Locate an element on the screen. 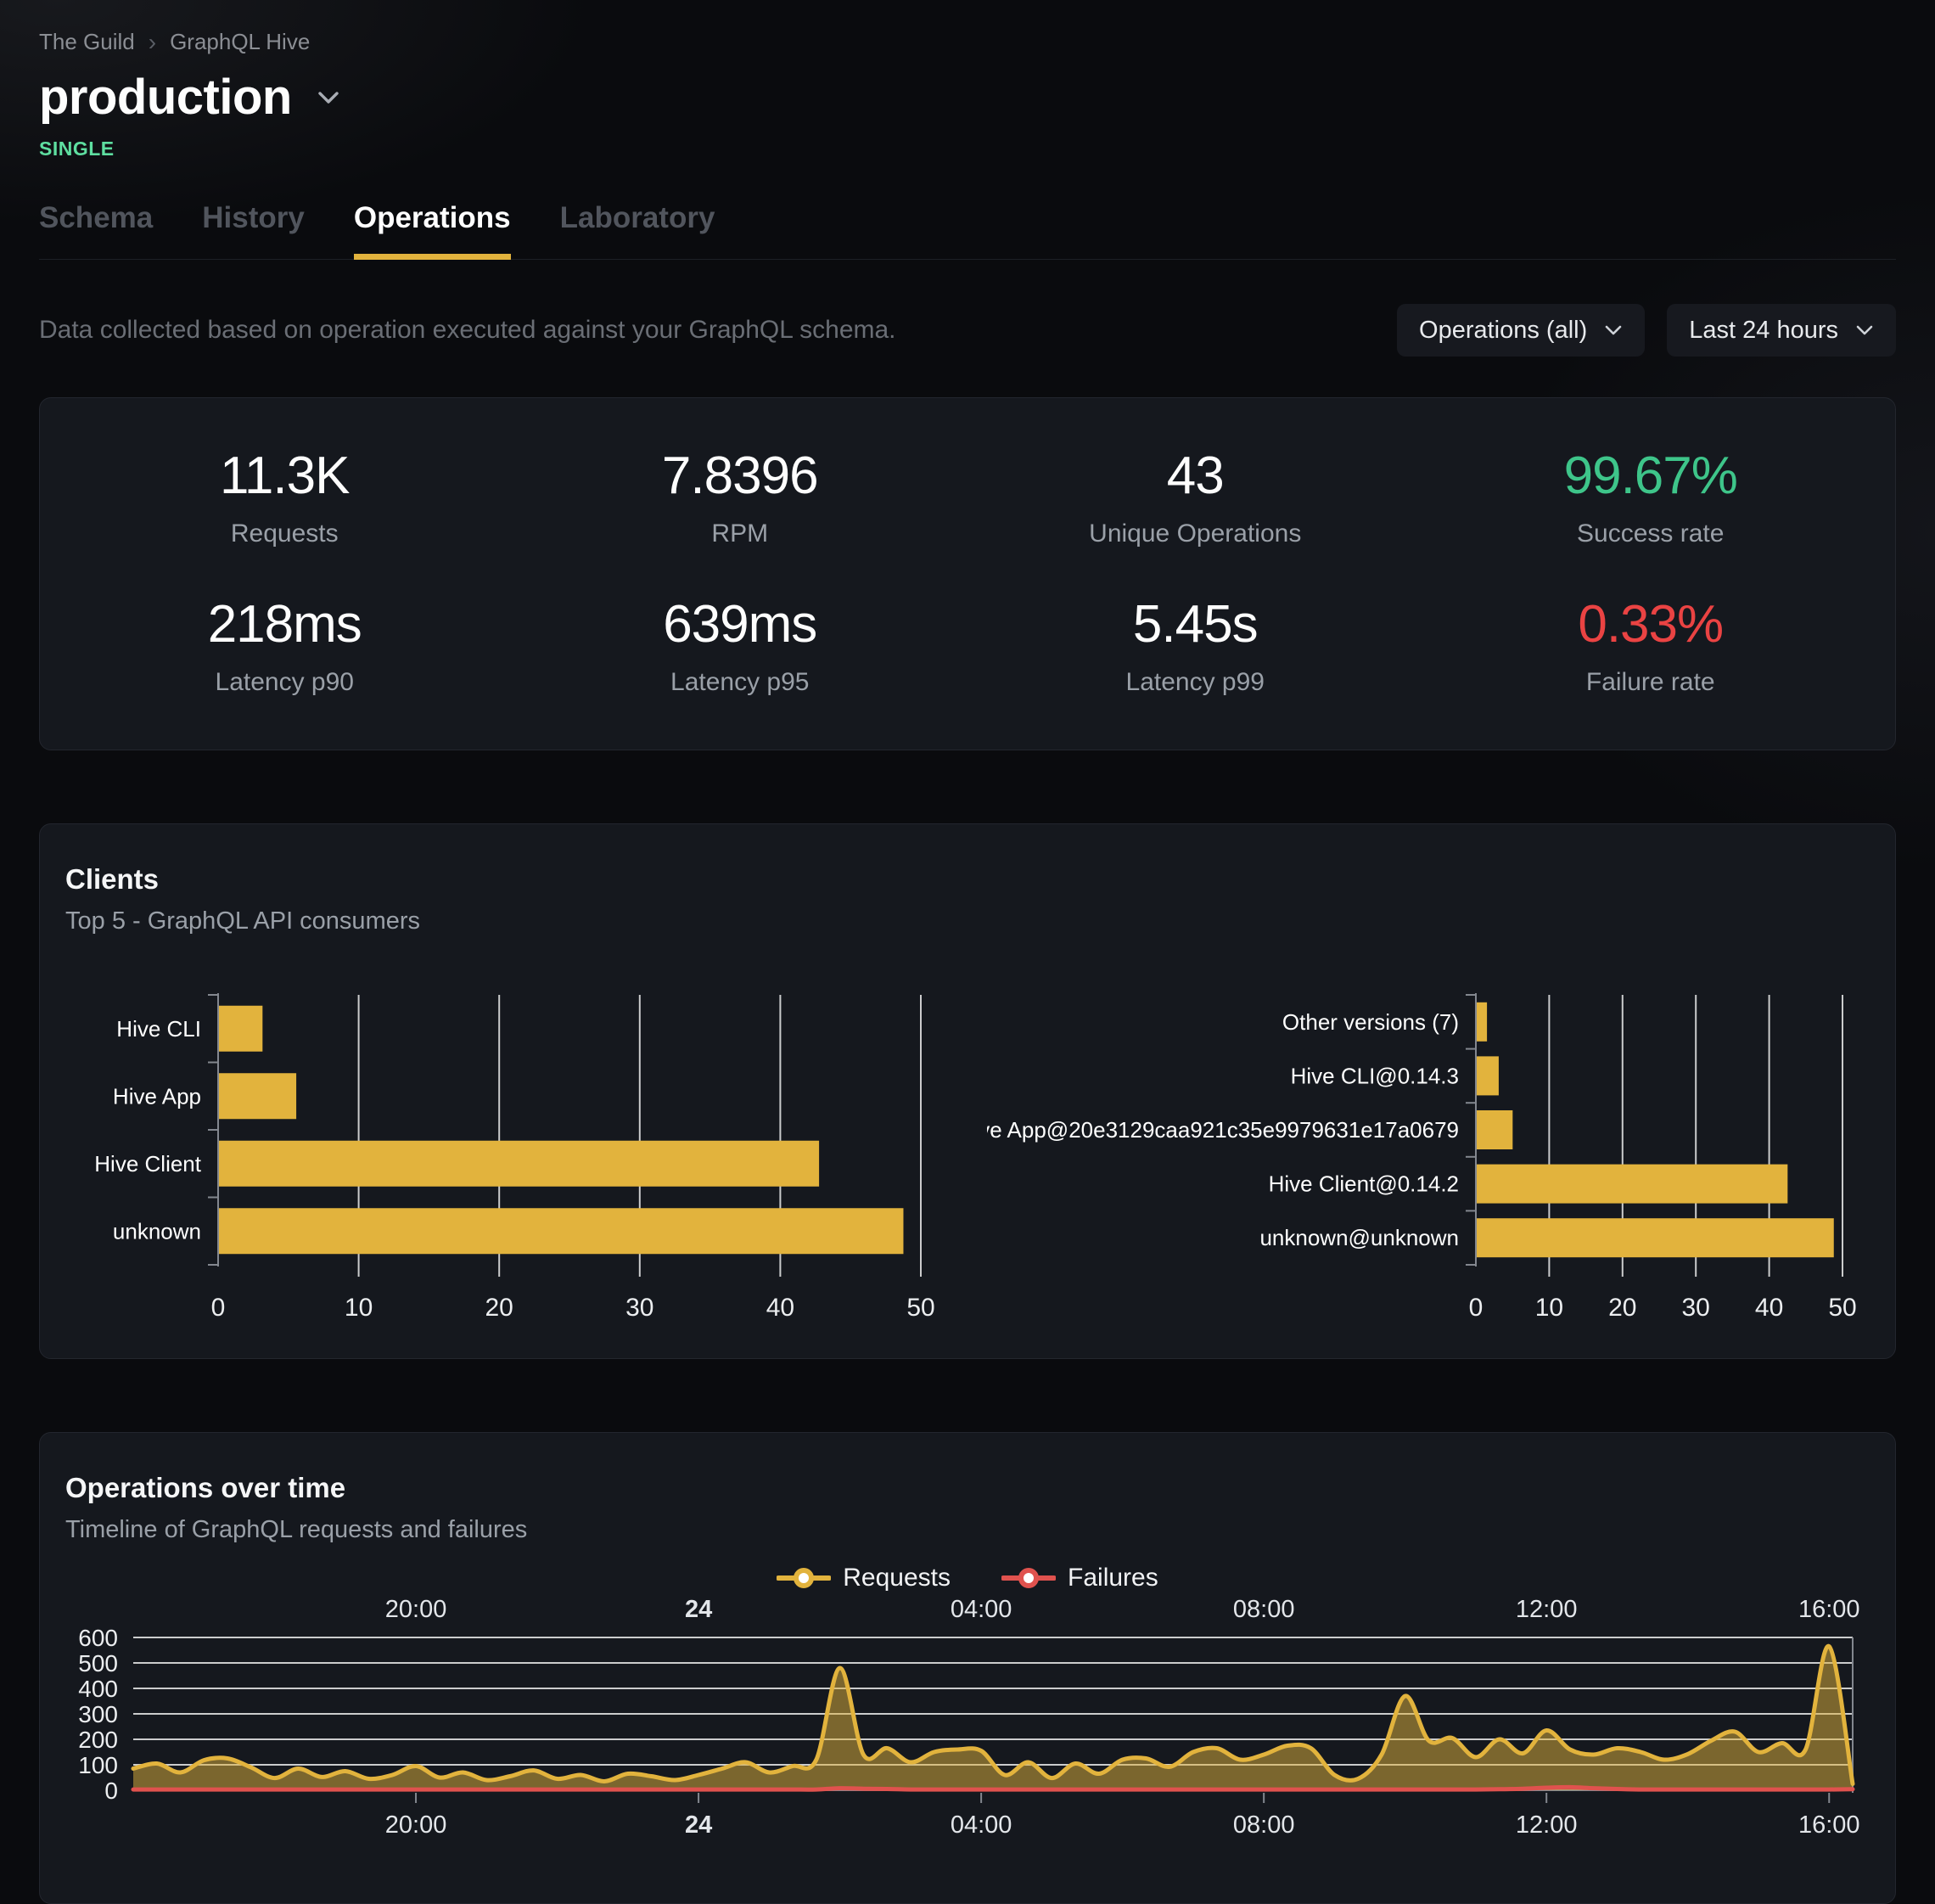 Image resolution: width=1935 pixels, height=1904 pixels. y-tick-label: 500 is located at coordinates (98, 1663).